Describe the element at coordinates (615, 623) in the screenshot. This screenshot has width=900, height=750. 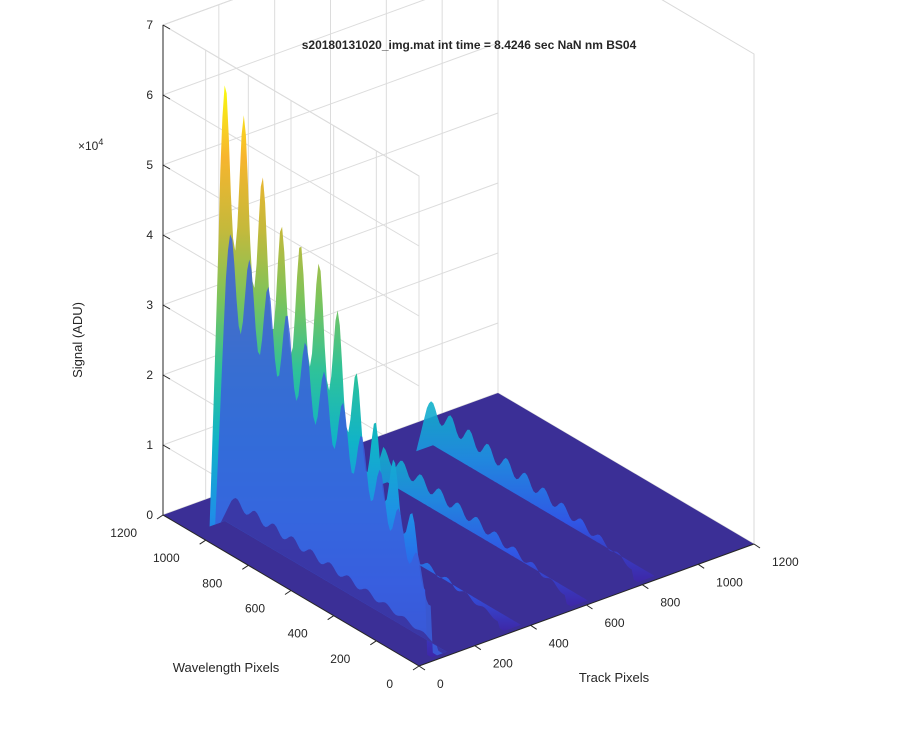
I see `x-tick-label: 600` at that location.